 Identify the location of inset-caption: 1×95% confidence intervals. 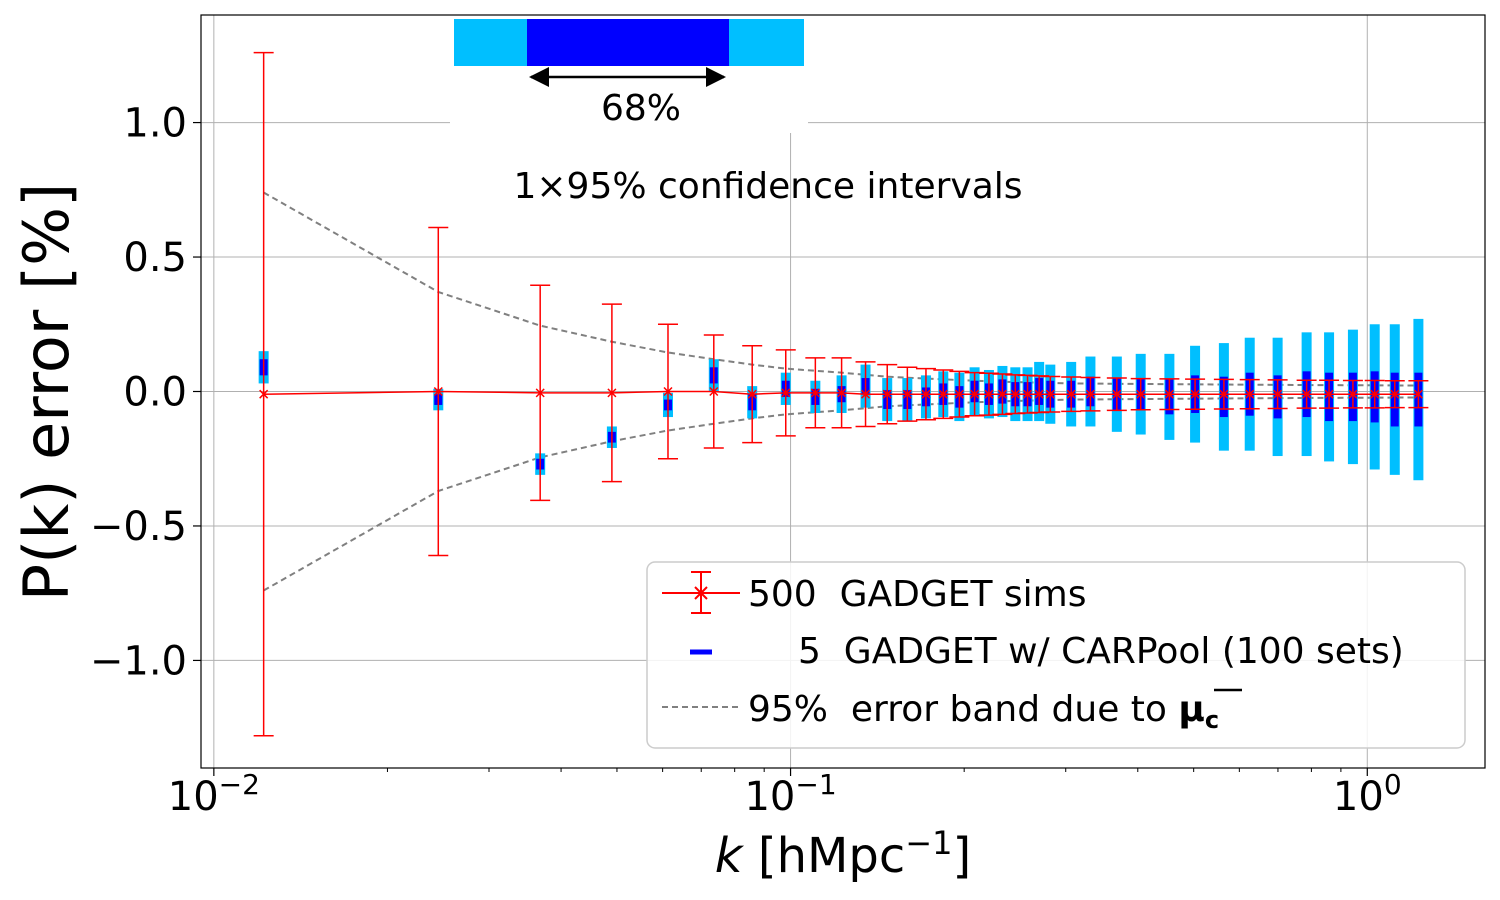
(767, 186).